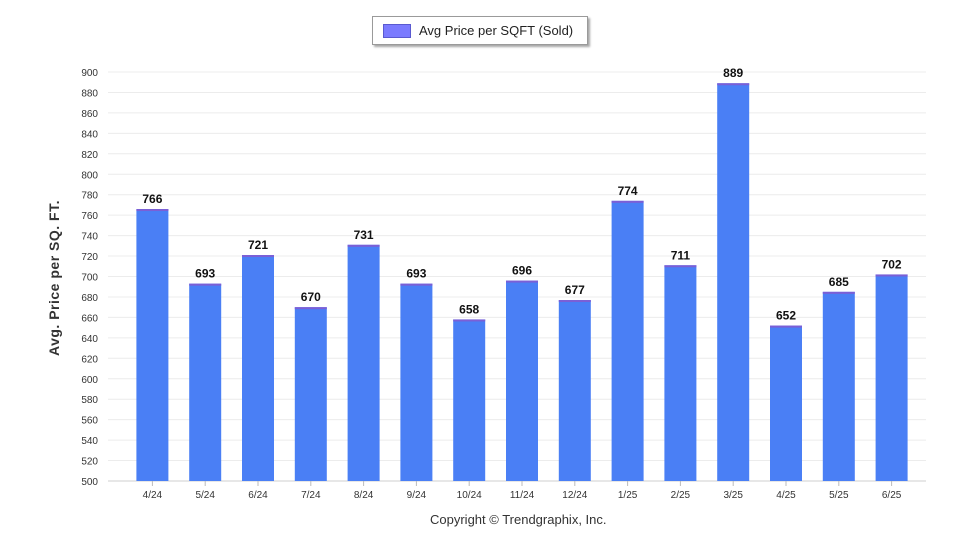 The width and height of the screenshot is (960, 555). What do you see at coordinates (786, 495) in the screenshot?
I see `x-tick-label: 4/25` at bounding box center [786, 495].